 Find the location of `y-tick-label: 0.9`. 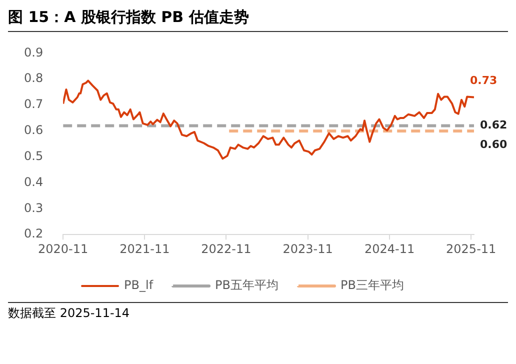

y-tick-label: 0.9 is located at coordinates (34, 52).